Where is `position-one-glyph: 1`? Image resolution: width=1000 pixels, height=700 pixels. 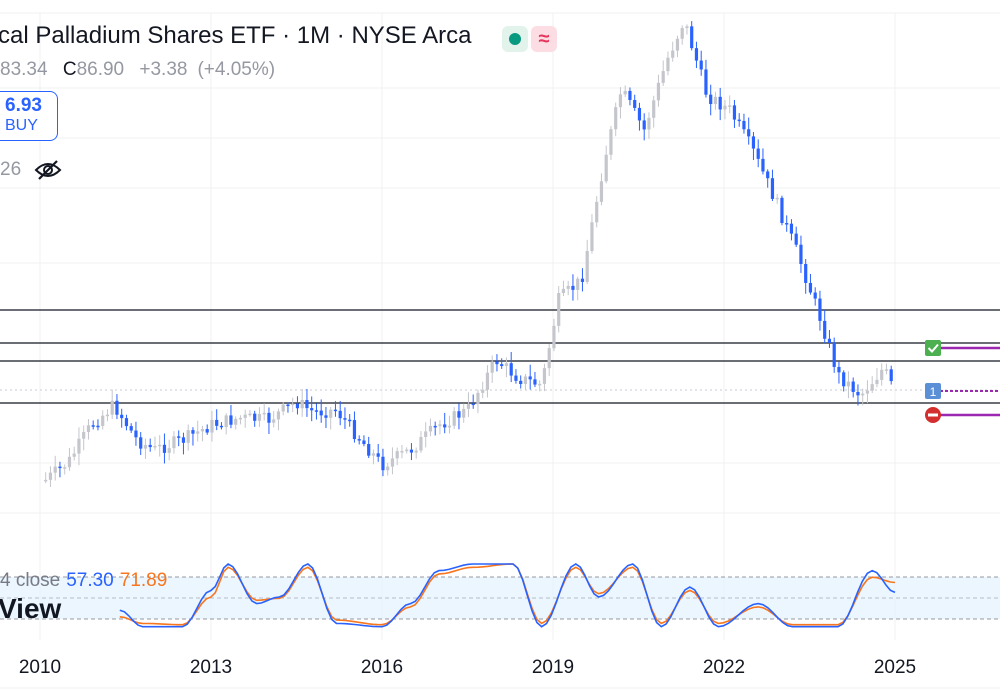
position-one-glyph: 1 is located at coordinates (933, 392).